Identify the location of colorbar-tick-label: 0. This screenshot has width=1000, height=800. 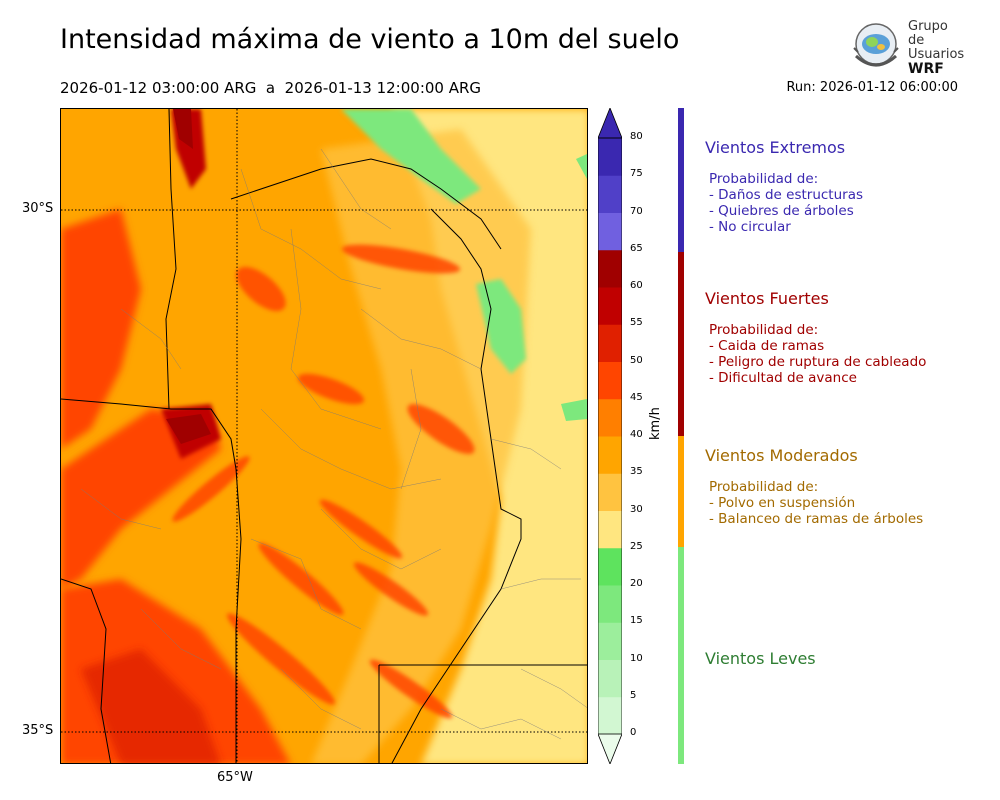
(633, 732).